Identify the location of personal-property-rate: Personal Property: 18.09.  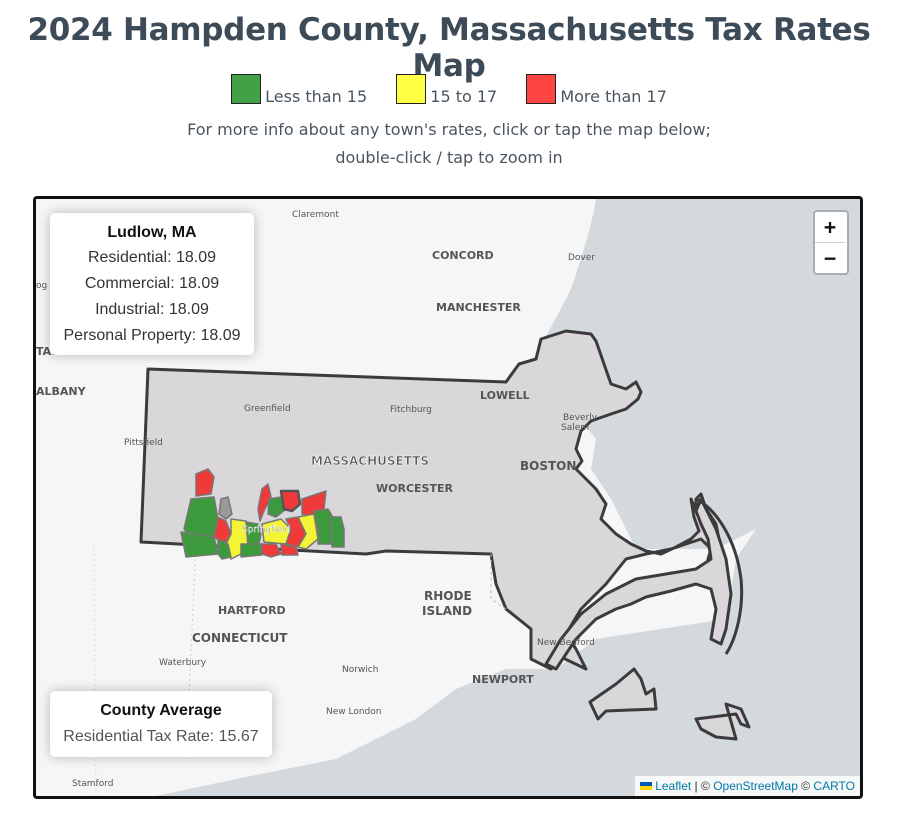
(152, 335).